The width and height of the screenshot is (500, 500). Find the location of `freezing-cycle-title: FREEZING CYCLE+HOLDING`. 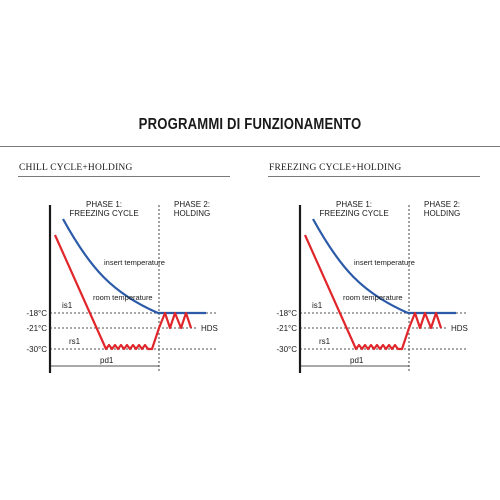

freezing-cycle-title: FREEZING CYCLE+HOLDING is located at coordinates (335, 168).